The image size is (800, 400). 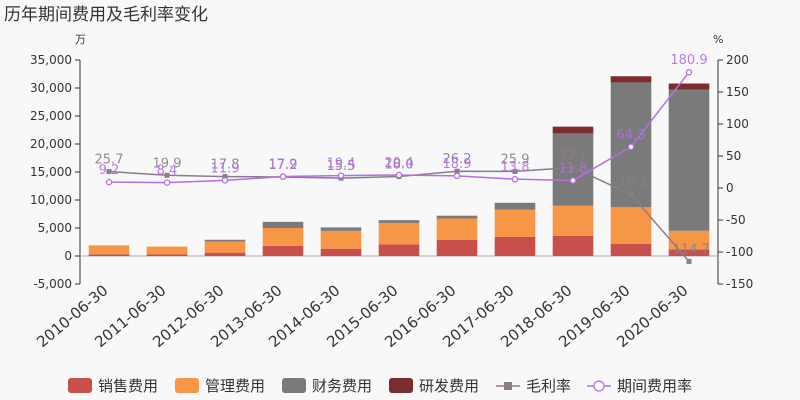 What do you see at coordinates (235, 386) in the screenshot?
I see `legend-label: 管理费用` at bounding box center [235, 386].